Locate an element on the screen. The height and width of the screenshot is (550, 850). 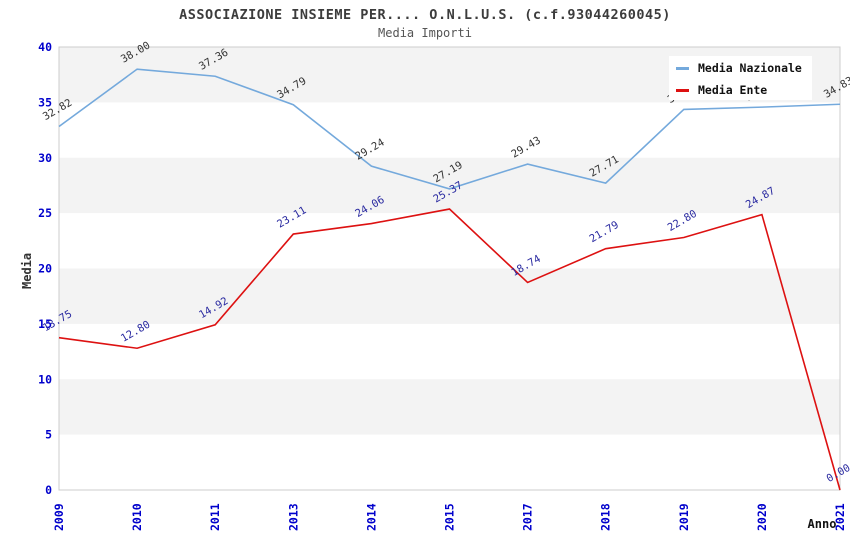
svg-text: 2018 is located at coordinates (606, 517).